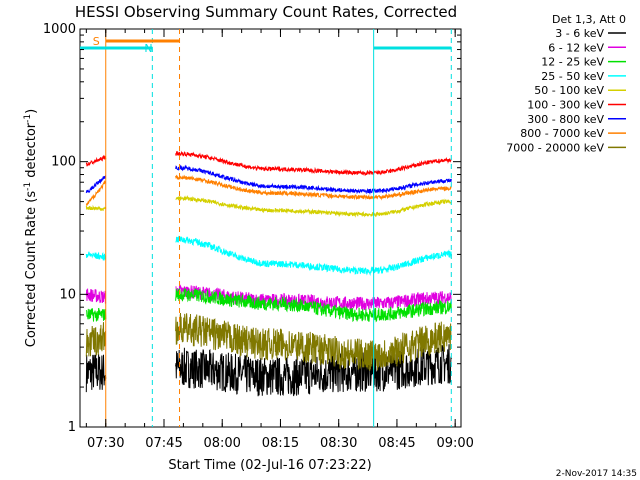 This screenshot has width=640, height=480. What do you see at coordinates (280, 443) in the screenshot?
I see `x-tick-label: 08:15` at bounding box center [280, 443].